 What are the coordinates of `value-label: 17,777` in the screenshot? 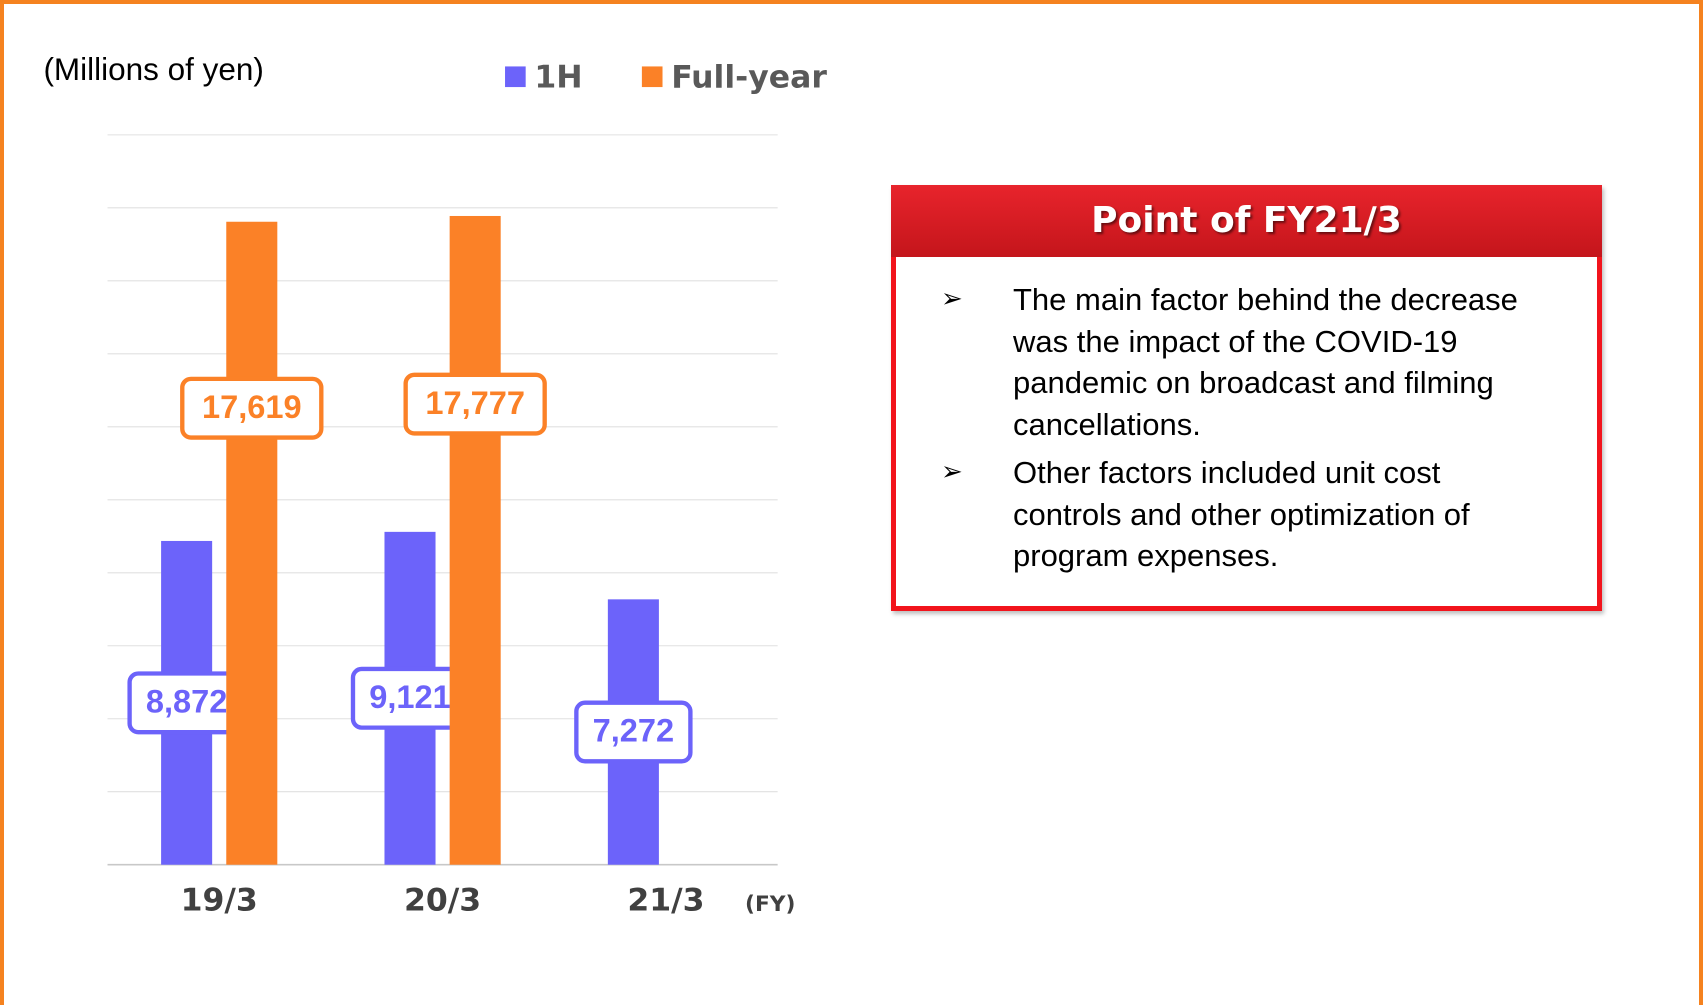 It's located at (475, 403).